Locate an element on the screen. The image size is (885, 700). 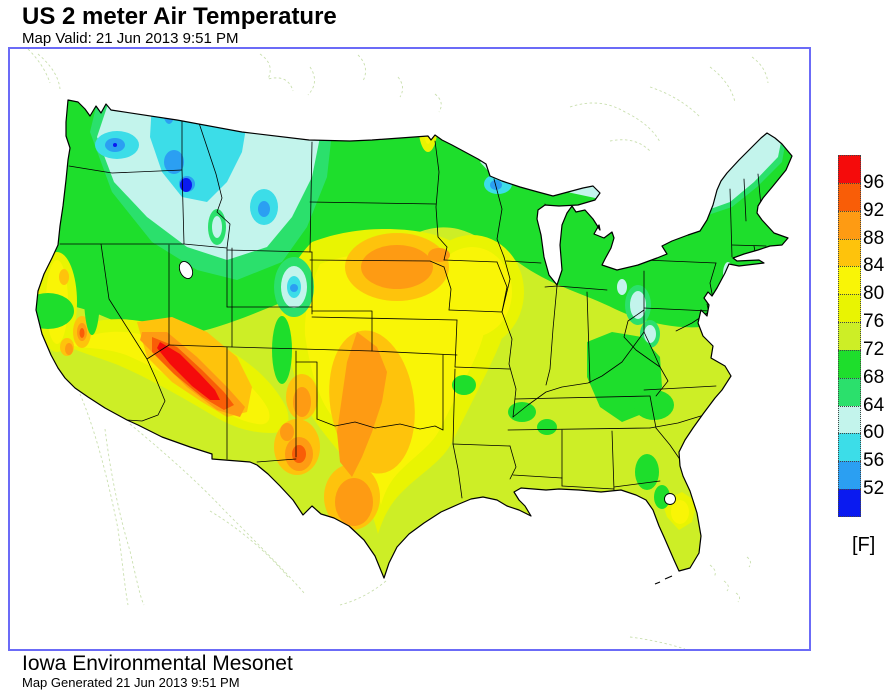
great-salt-lake is located at coordinates (186, 270).